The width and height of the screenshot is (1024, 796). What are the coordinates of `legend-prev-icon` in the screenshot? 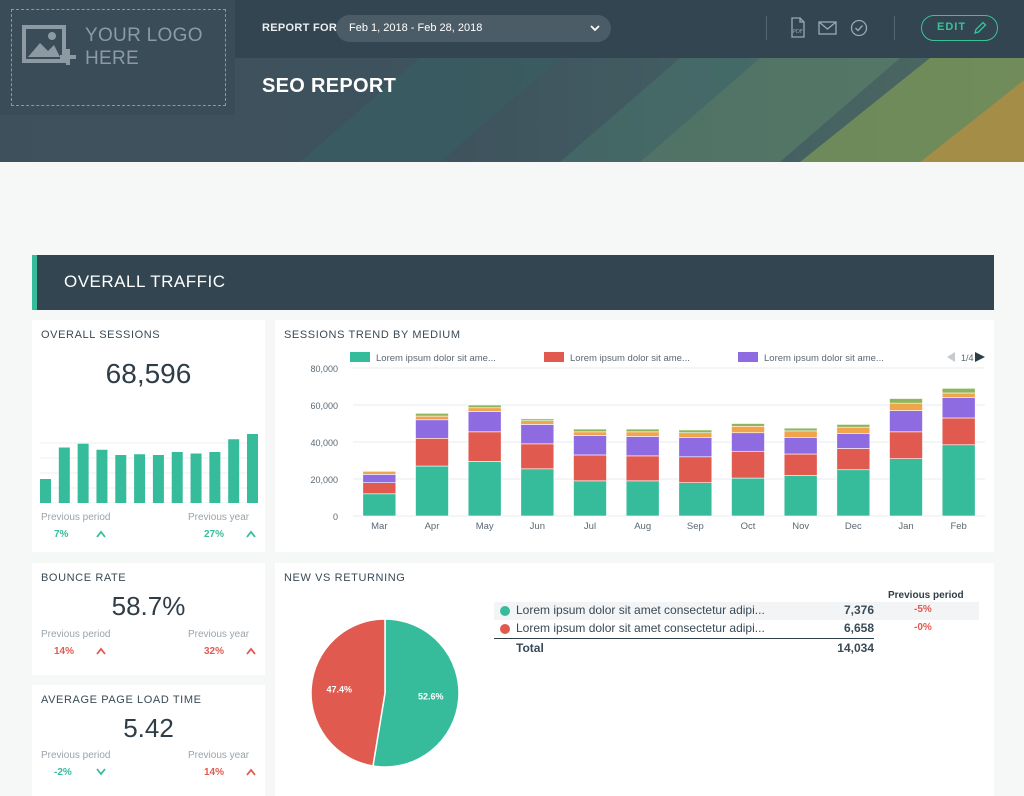 It's located at (951, 357).